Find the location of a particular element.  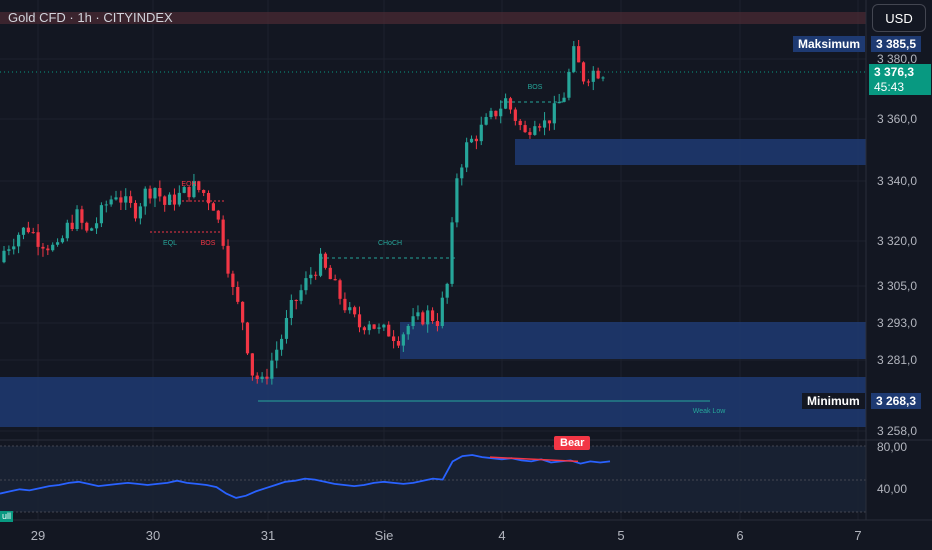

rsi-tick-label: 40,00 is located at coordinates (892, 489).